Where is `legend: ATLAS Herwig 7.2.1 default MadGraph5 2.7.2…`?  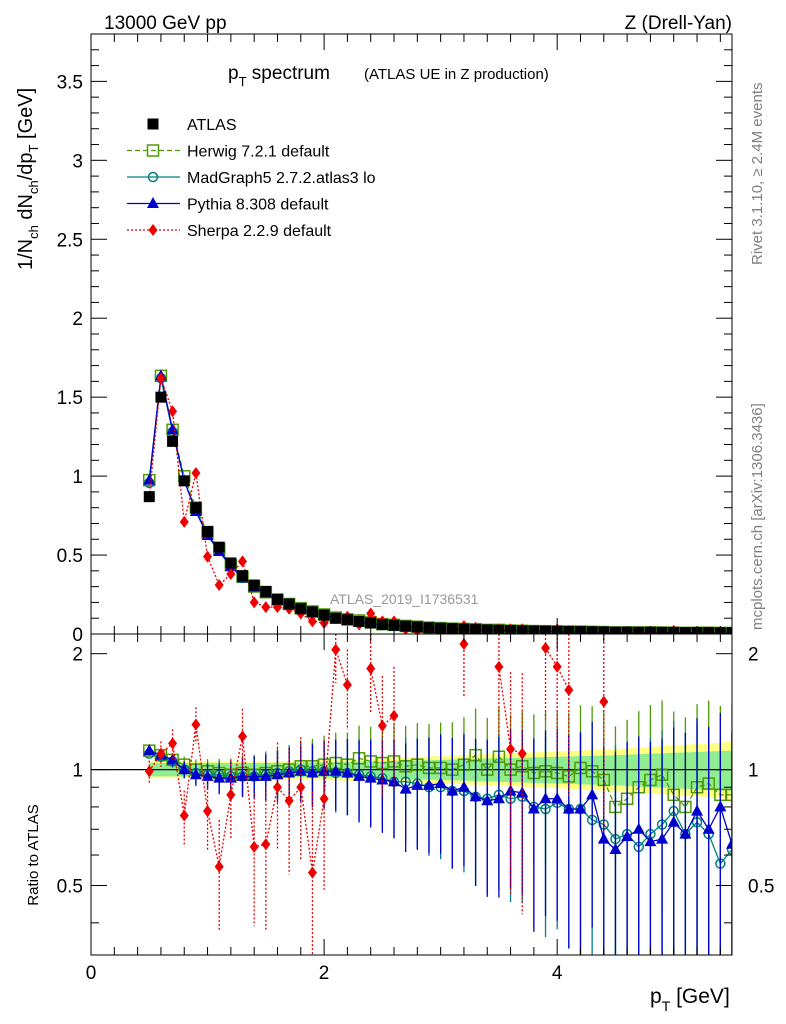
legend: ATLAS Herwig 7.2.1 default MadGraph5 2.7.2… is located at coordinates (251, 178).